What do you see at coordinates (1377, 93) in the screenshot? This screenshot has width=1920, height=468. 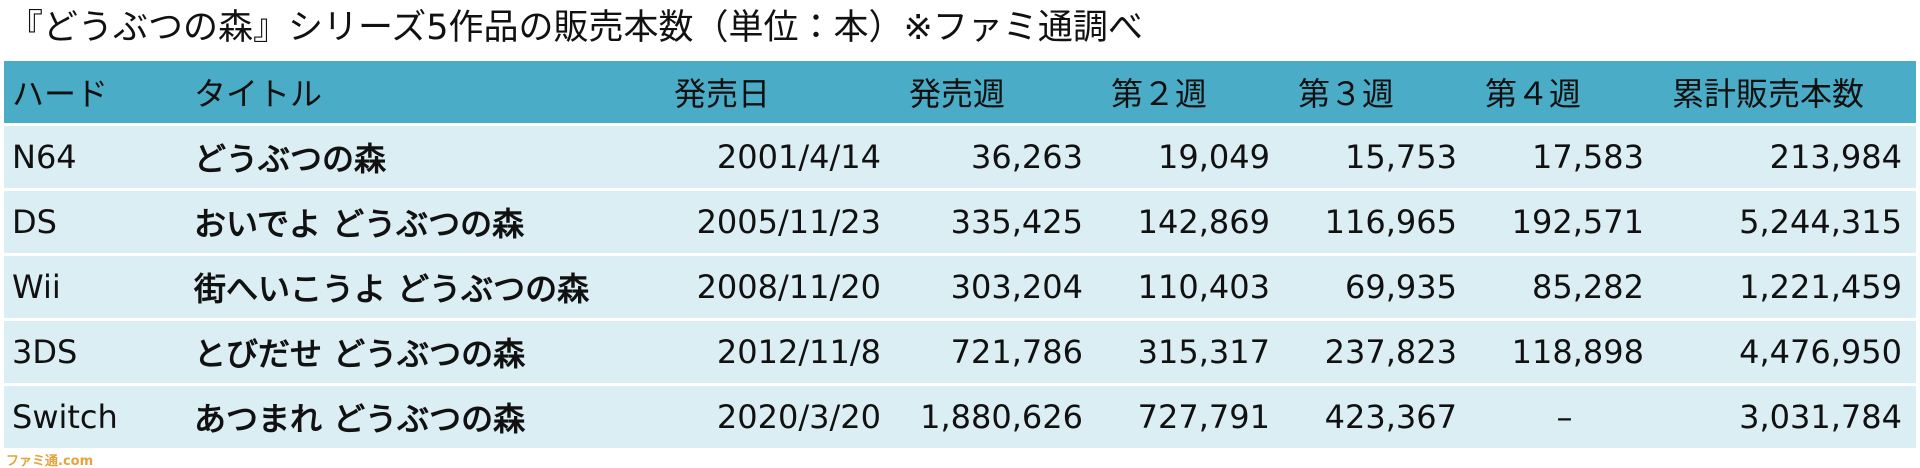 I see `header-cell: 第３週` at bounding box center [1377, 93].